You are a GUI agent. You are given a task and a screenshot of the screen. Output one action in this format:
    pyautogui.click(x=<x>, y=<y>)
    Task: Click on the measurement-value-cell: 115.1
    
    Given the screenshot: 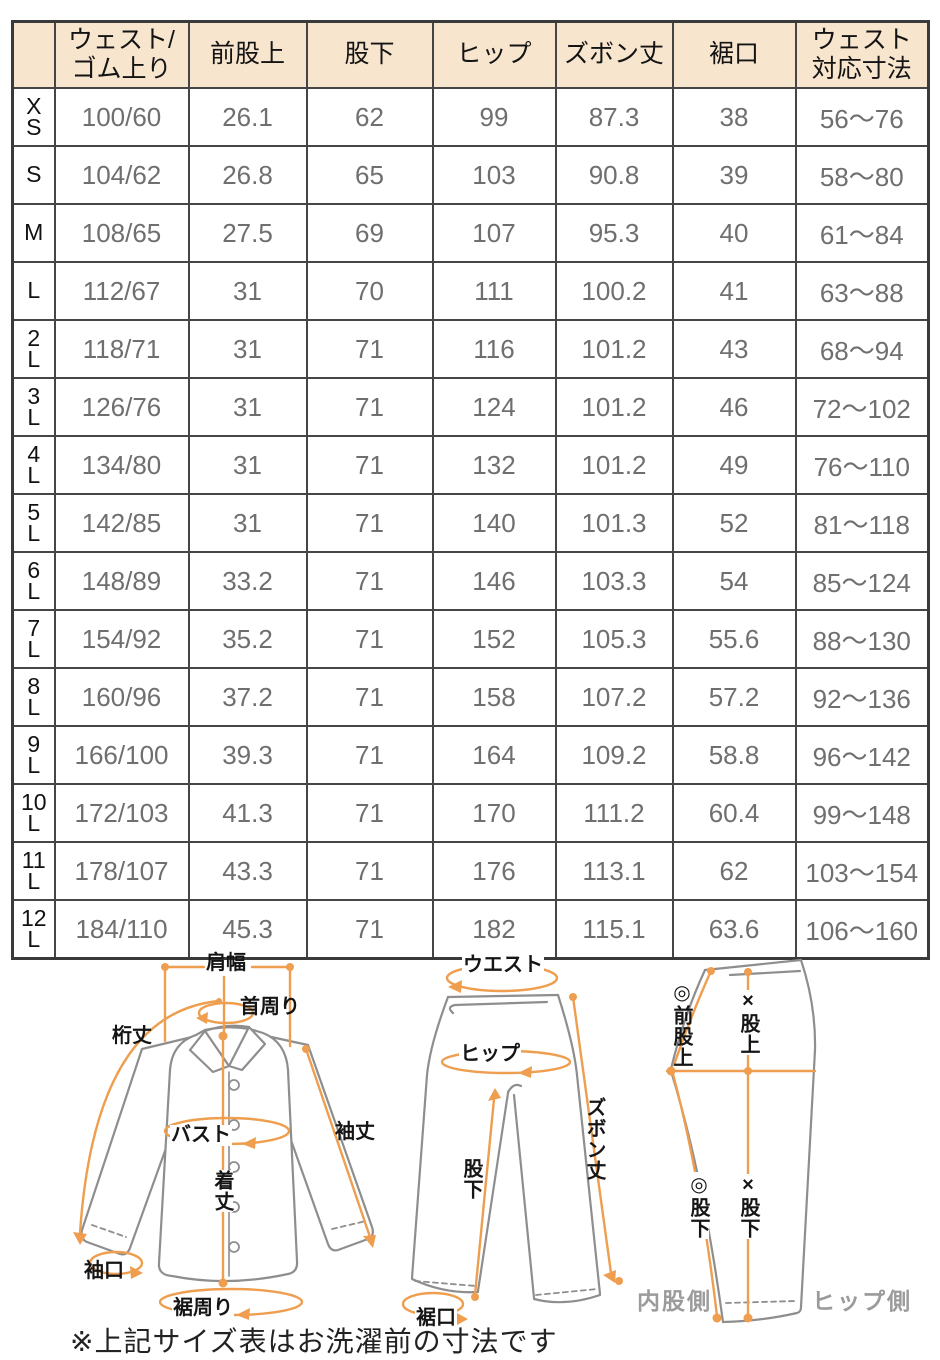 What is the action you would take?
    pyautogui.click(x=614, y=929)
    